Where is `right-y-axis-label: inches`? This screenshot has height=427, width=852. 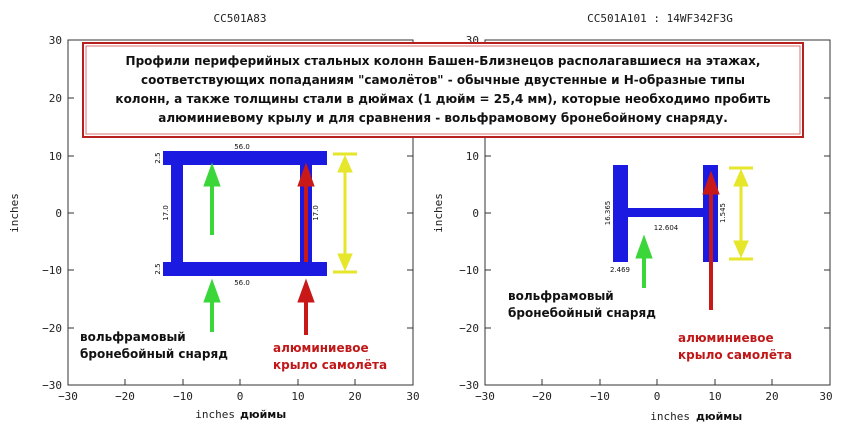
right-y-axis-label: inches is located at coordinates (438, 213).